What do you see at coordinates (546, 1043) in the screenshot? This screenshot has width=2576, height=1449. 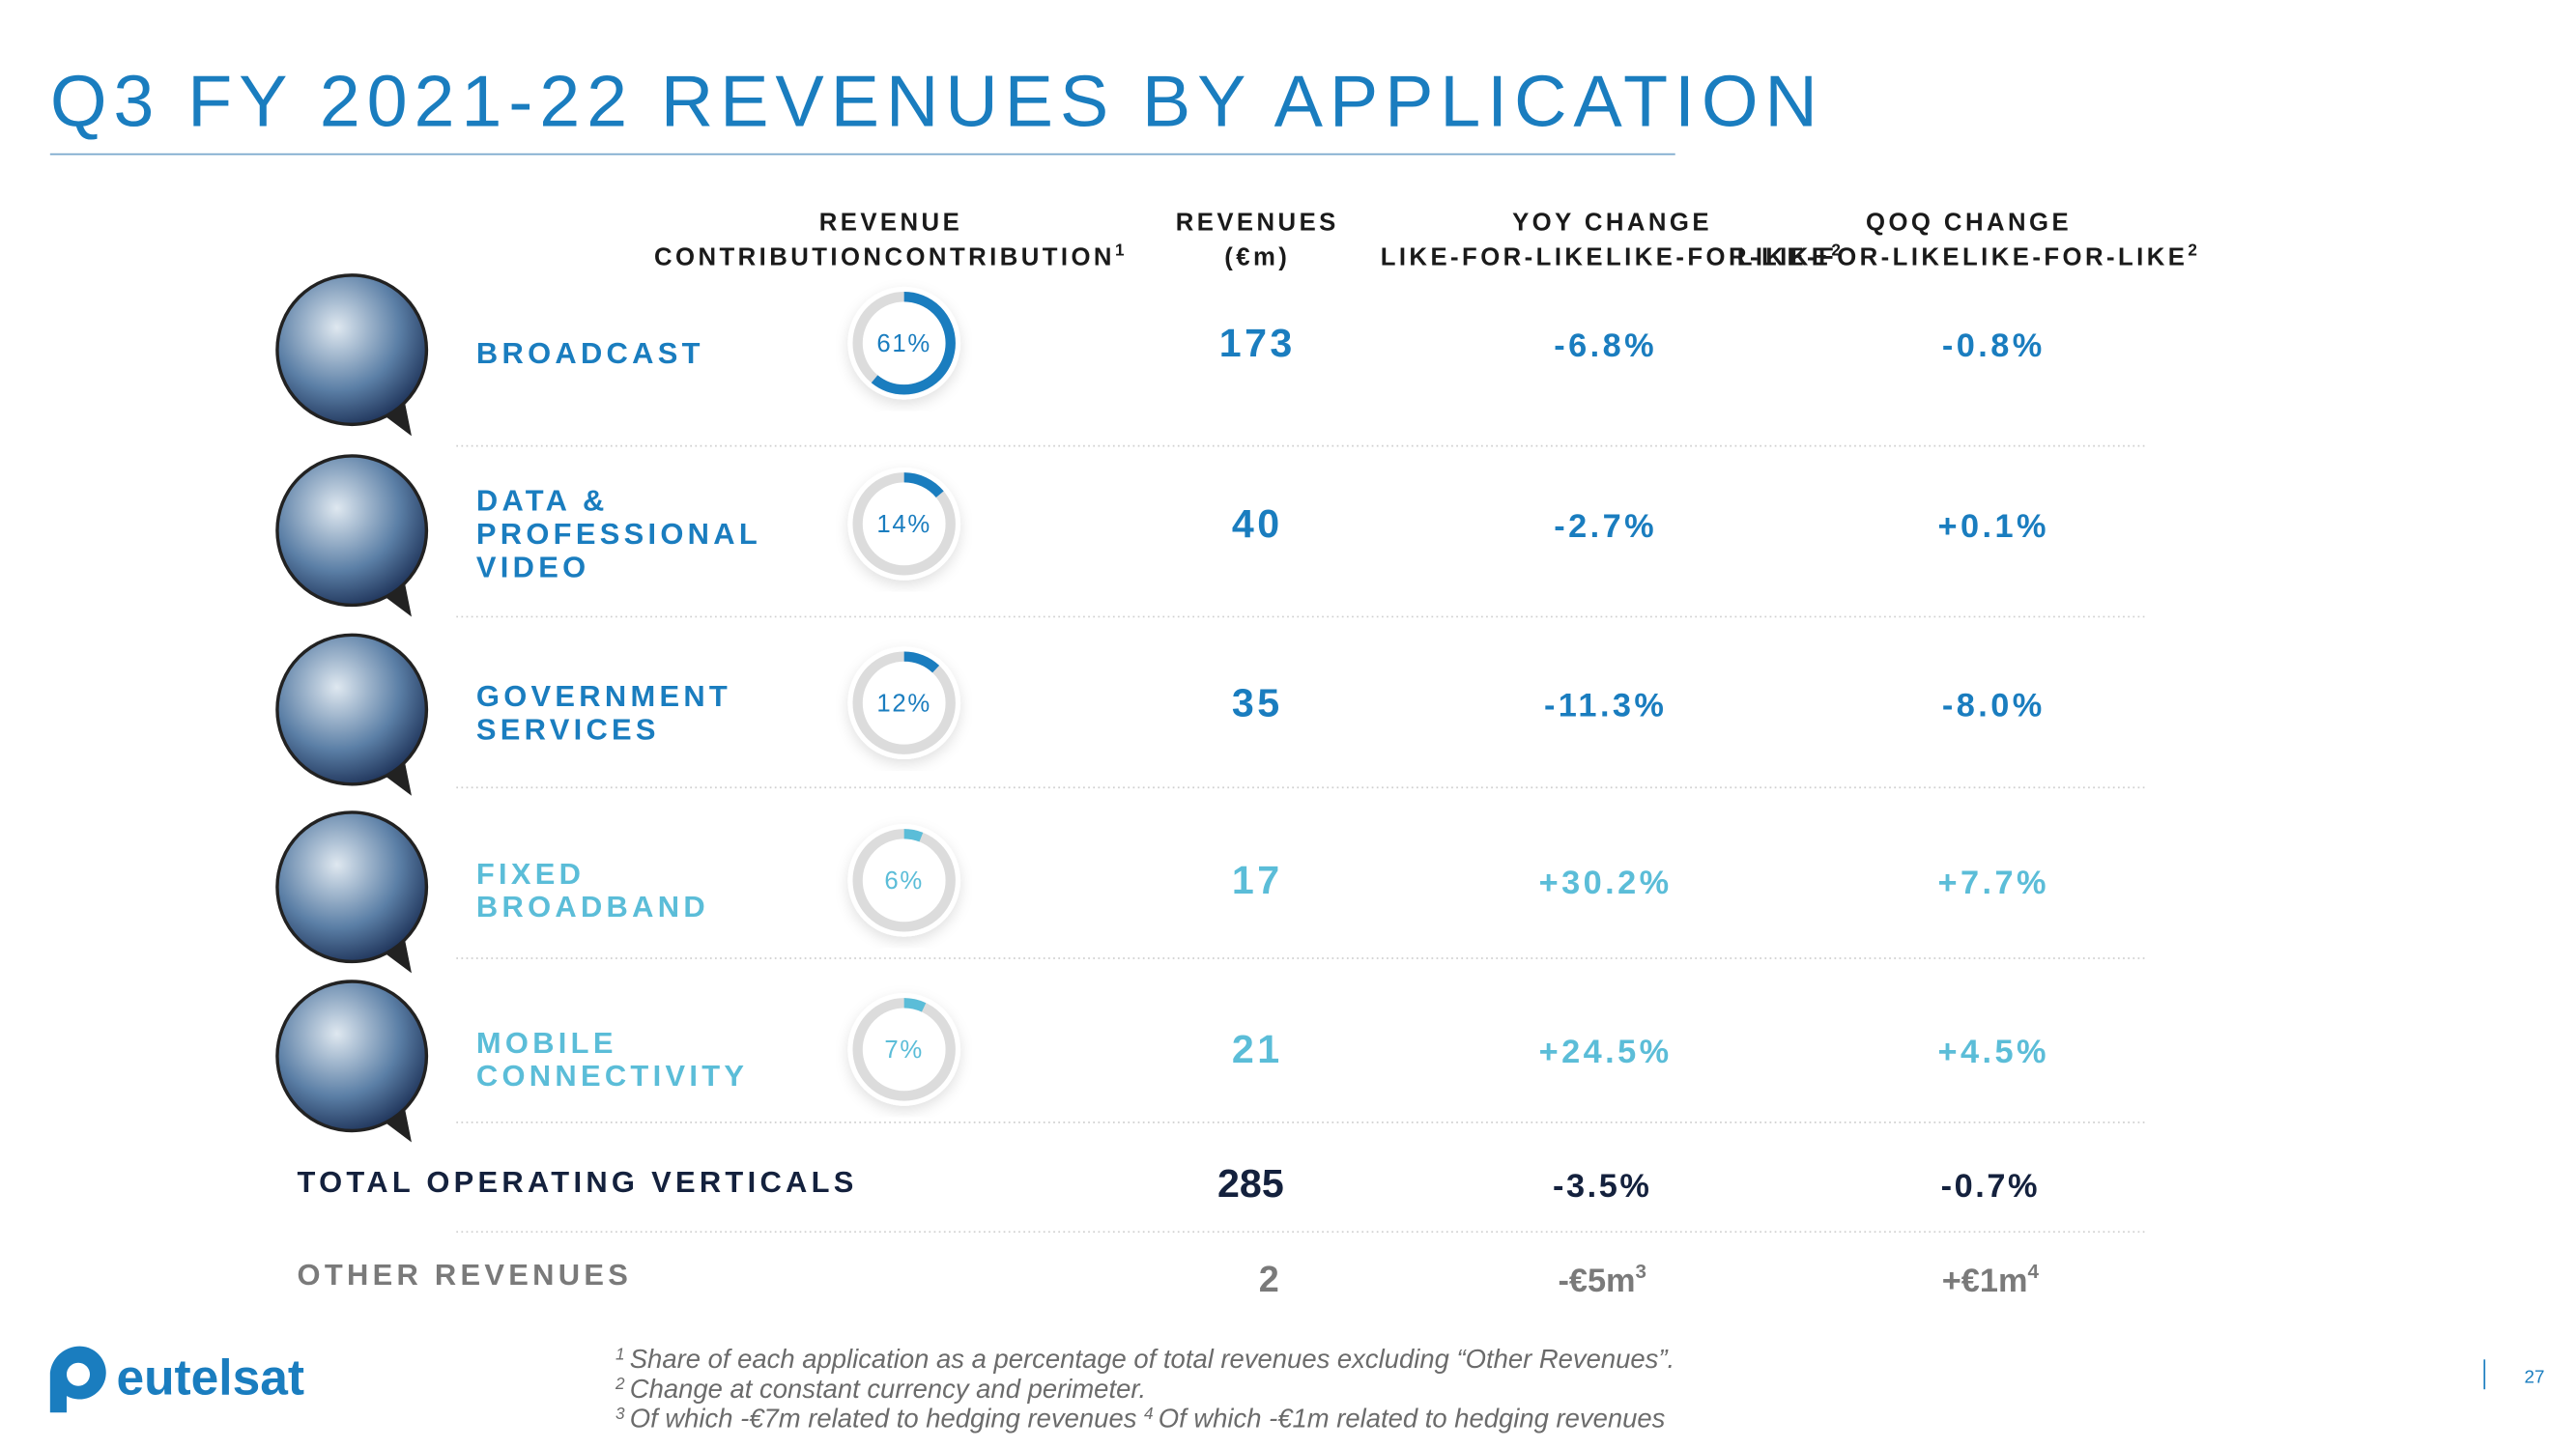 I see `application-name: MOBILE` at bounding box center [546, 1043].